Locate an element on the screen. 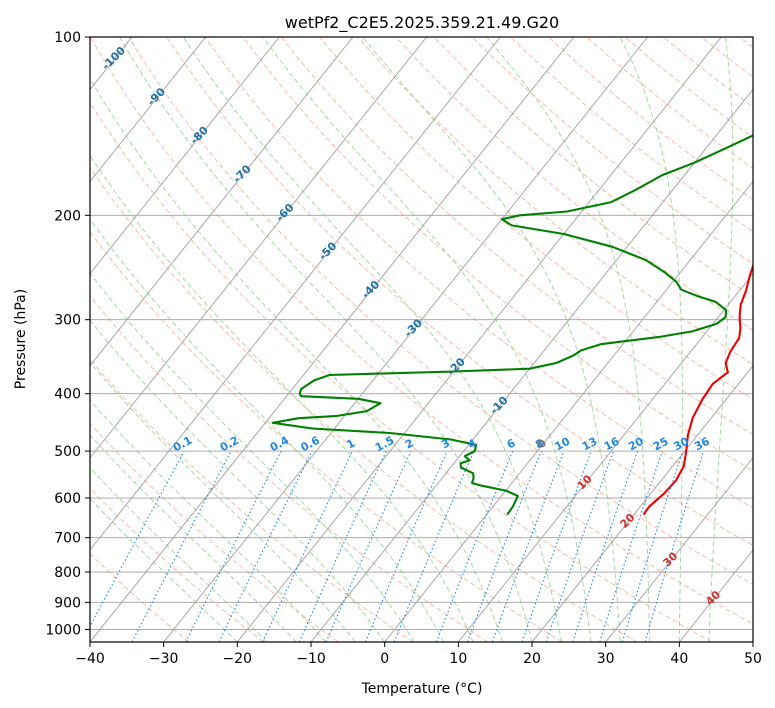 The height and width of the screenshot is (708, 775). x-tick-label: 10 is located at coordinates (458, 659).